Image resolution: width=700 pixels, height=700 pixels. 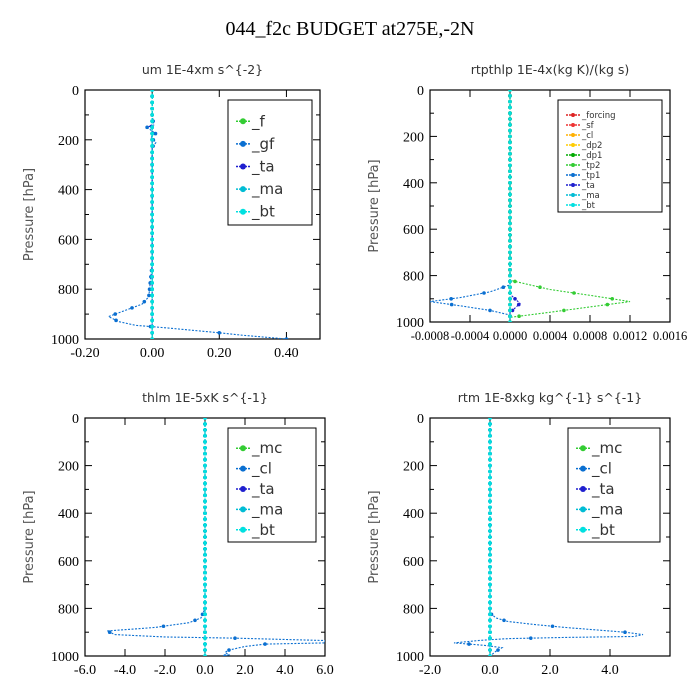 What do you see at coordinates (606, 448) in the screenshot?
I see `legend-label: _mc` at bounding box center [606, 448].